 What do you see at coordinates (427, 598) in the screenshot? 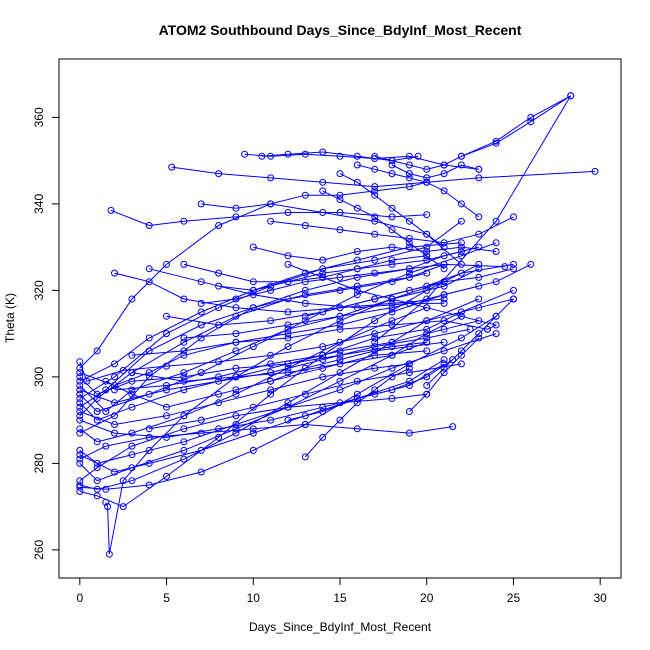
I see `x-tick-label: 20` at bounding box center [427, 598].